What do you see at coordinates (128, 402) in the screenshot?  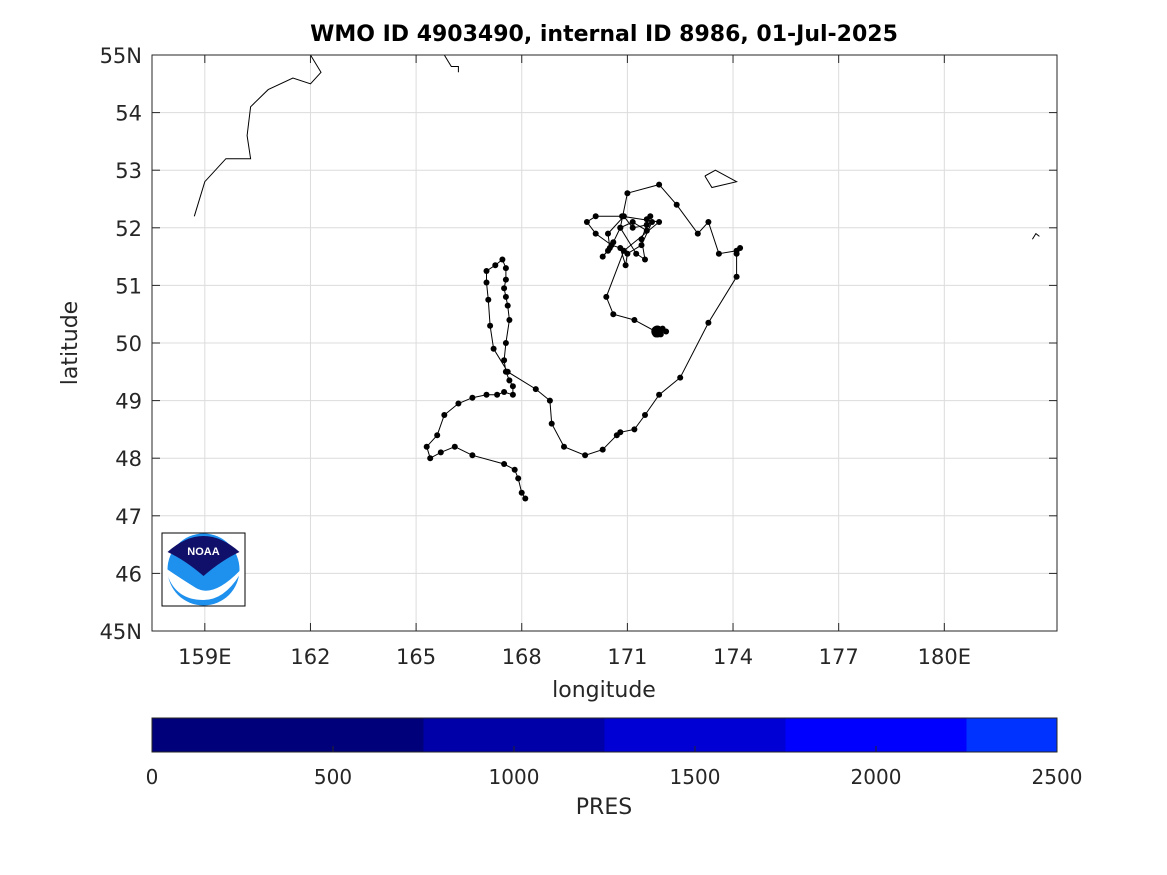 I see `y-tick-label: 49` at bounding box center [128, 402].